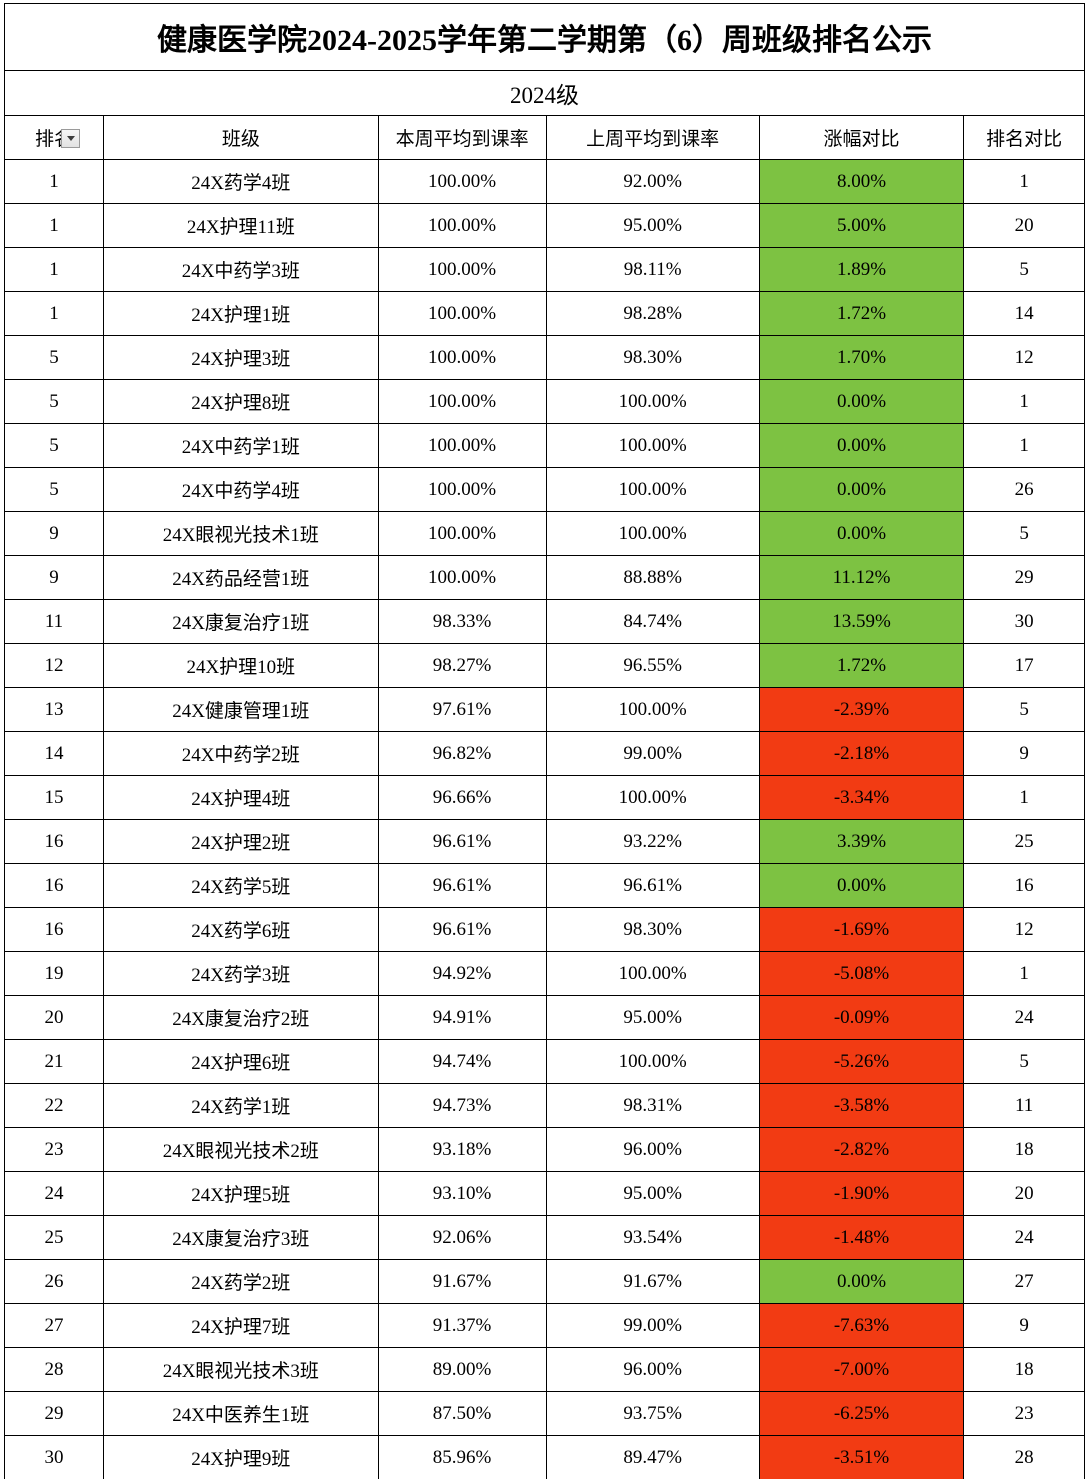  What do you see at coordinates (462, 1281) in the screenshot?
I see `cell-current-week-rate: 91.67%` at bounding box center [462, 1281].